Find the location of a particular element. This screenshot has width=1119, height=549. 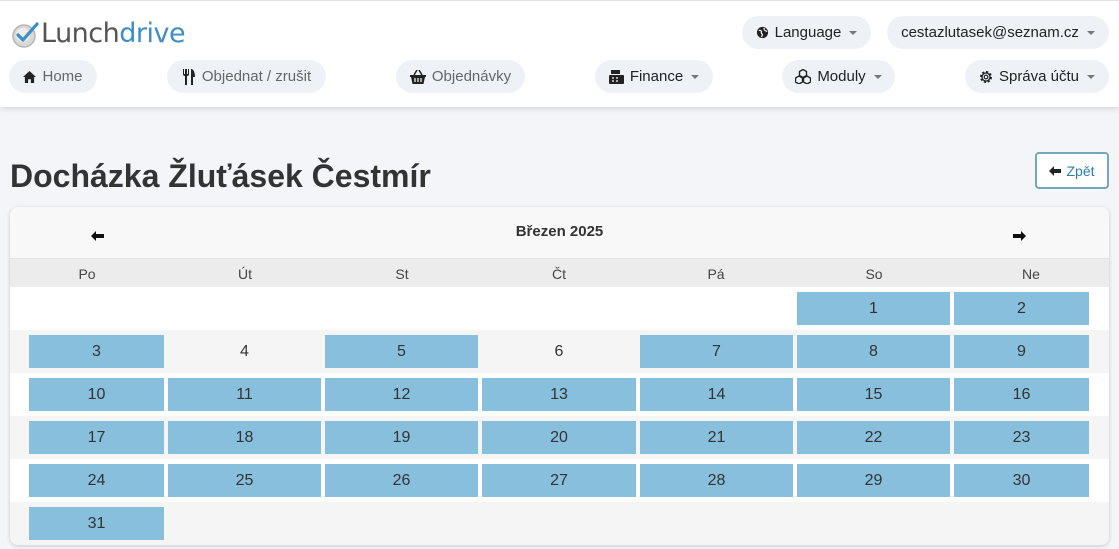

weekday-label: Út is located at coordinates (245, 274).